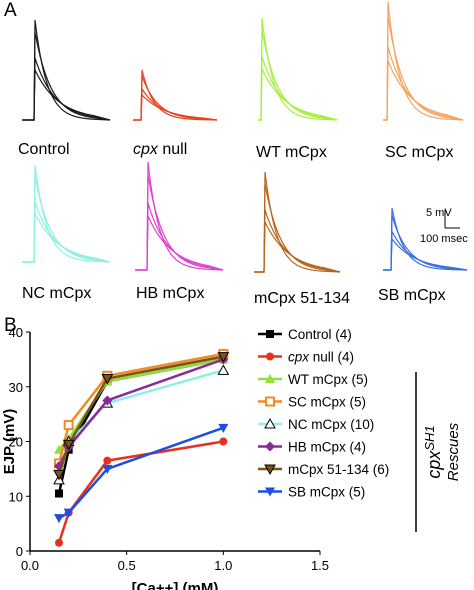  I want to click on legend-entry: HB mCpx (4), so click(312, 447).